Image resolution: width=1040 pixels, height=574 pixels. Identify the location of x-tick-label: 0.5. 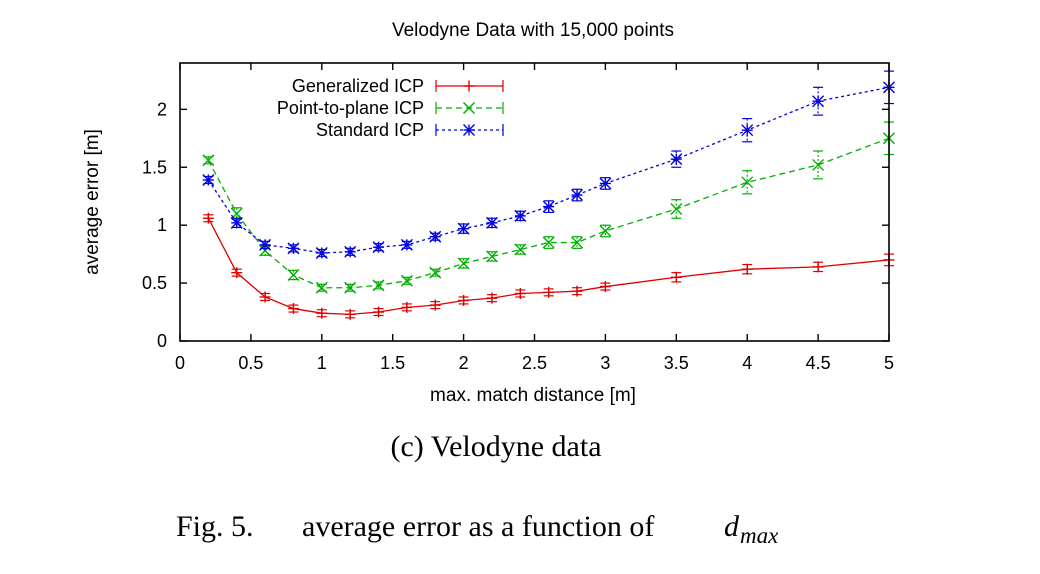
(250, 363).